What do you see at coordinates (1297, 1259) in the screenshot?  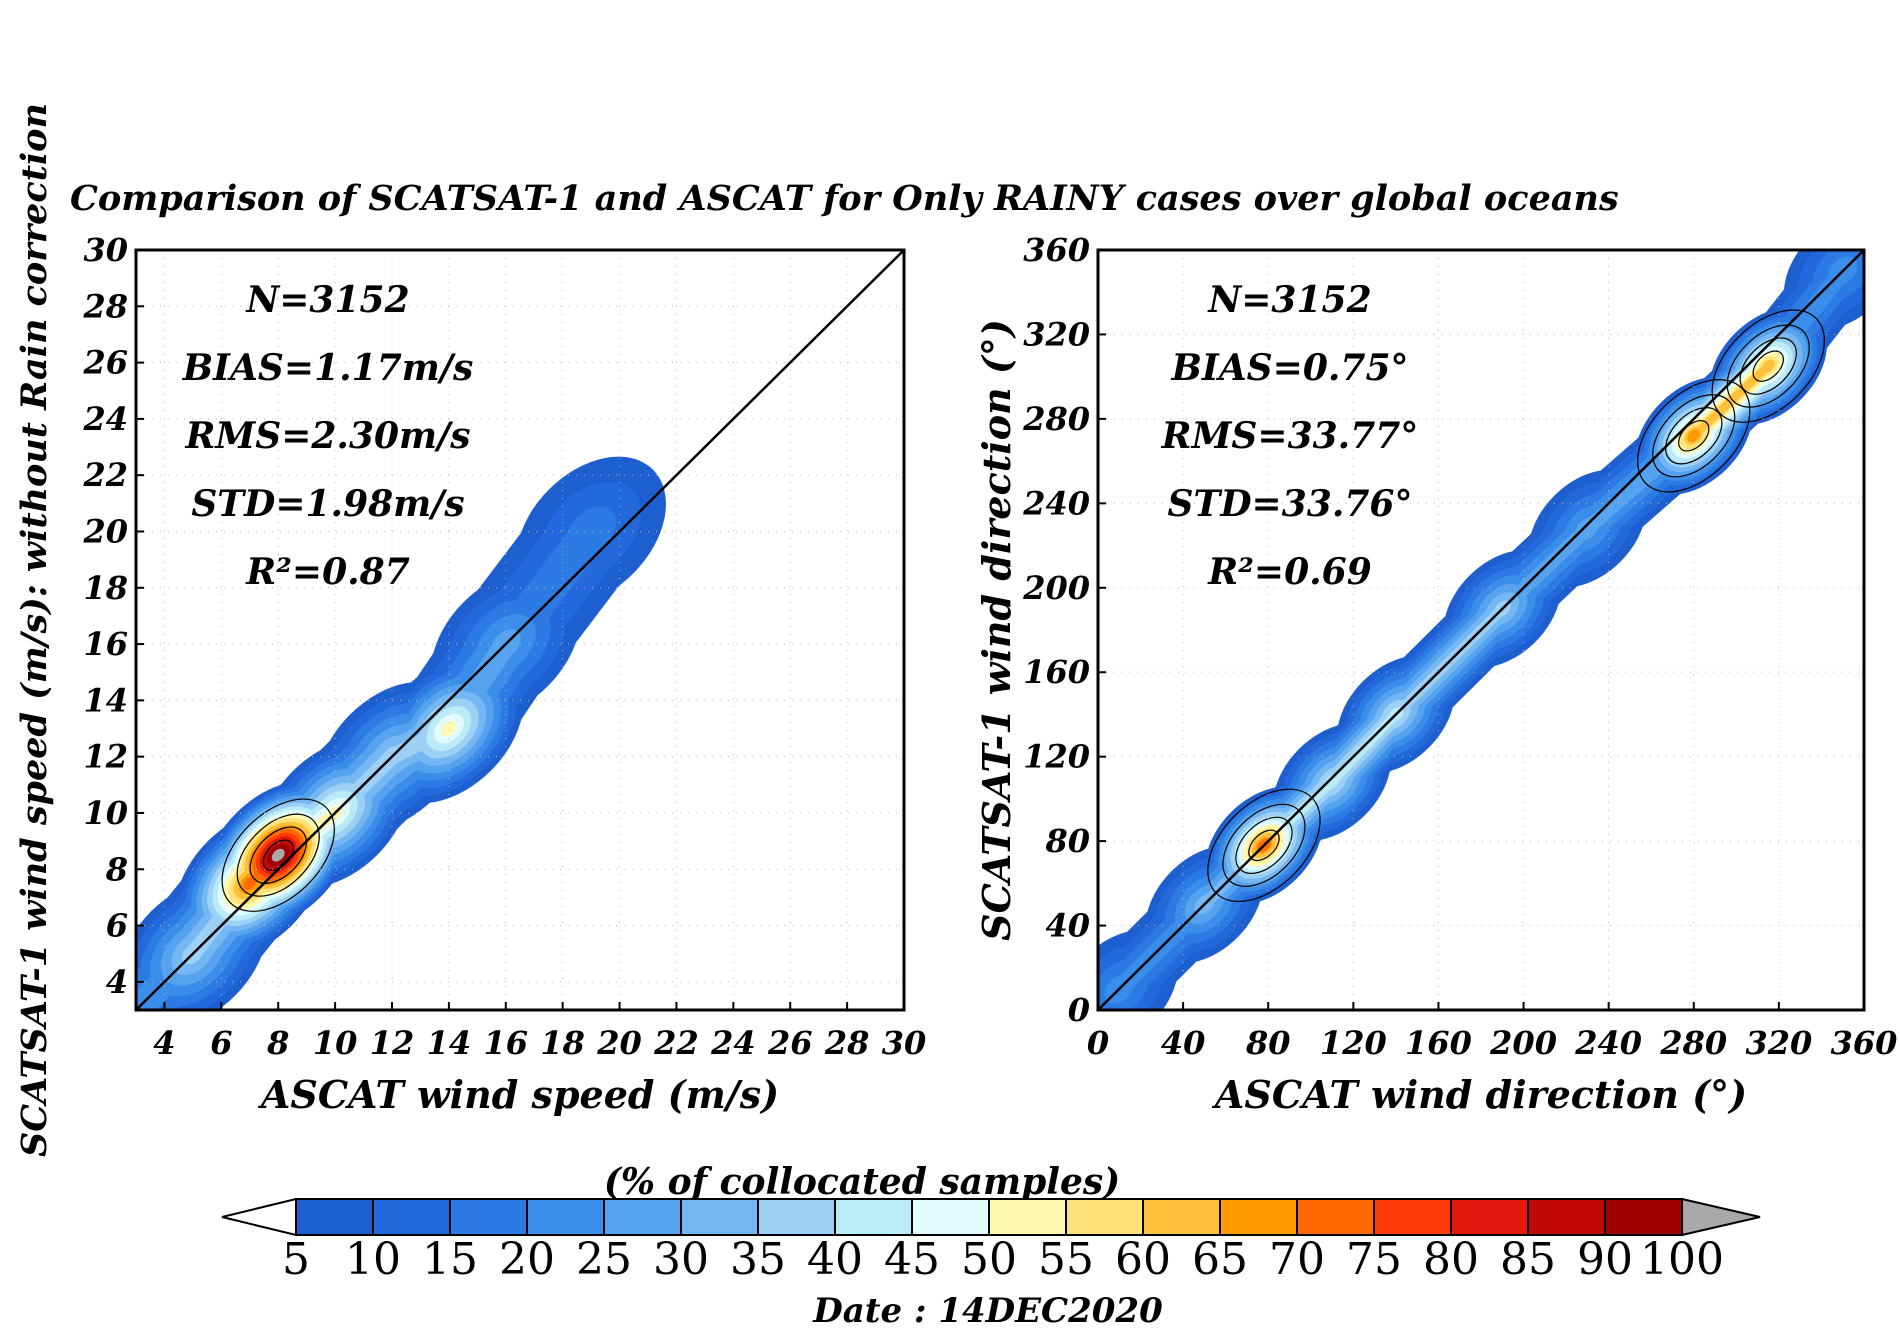 I see `colorbar-label: 70` at bounding box center [1297, 1259].